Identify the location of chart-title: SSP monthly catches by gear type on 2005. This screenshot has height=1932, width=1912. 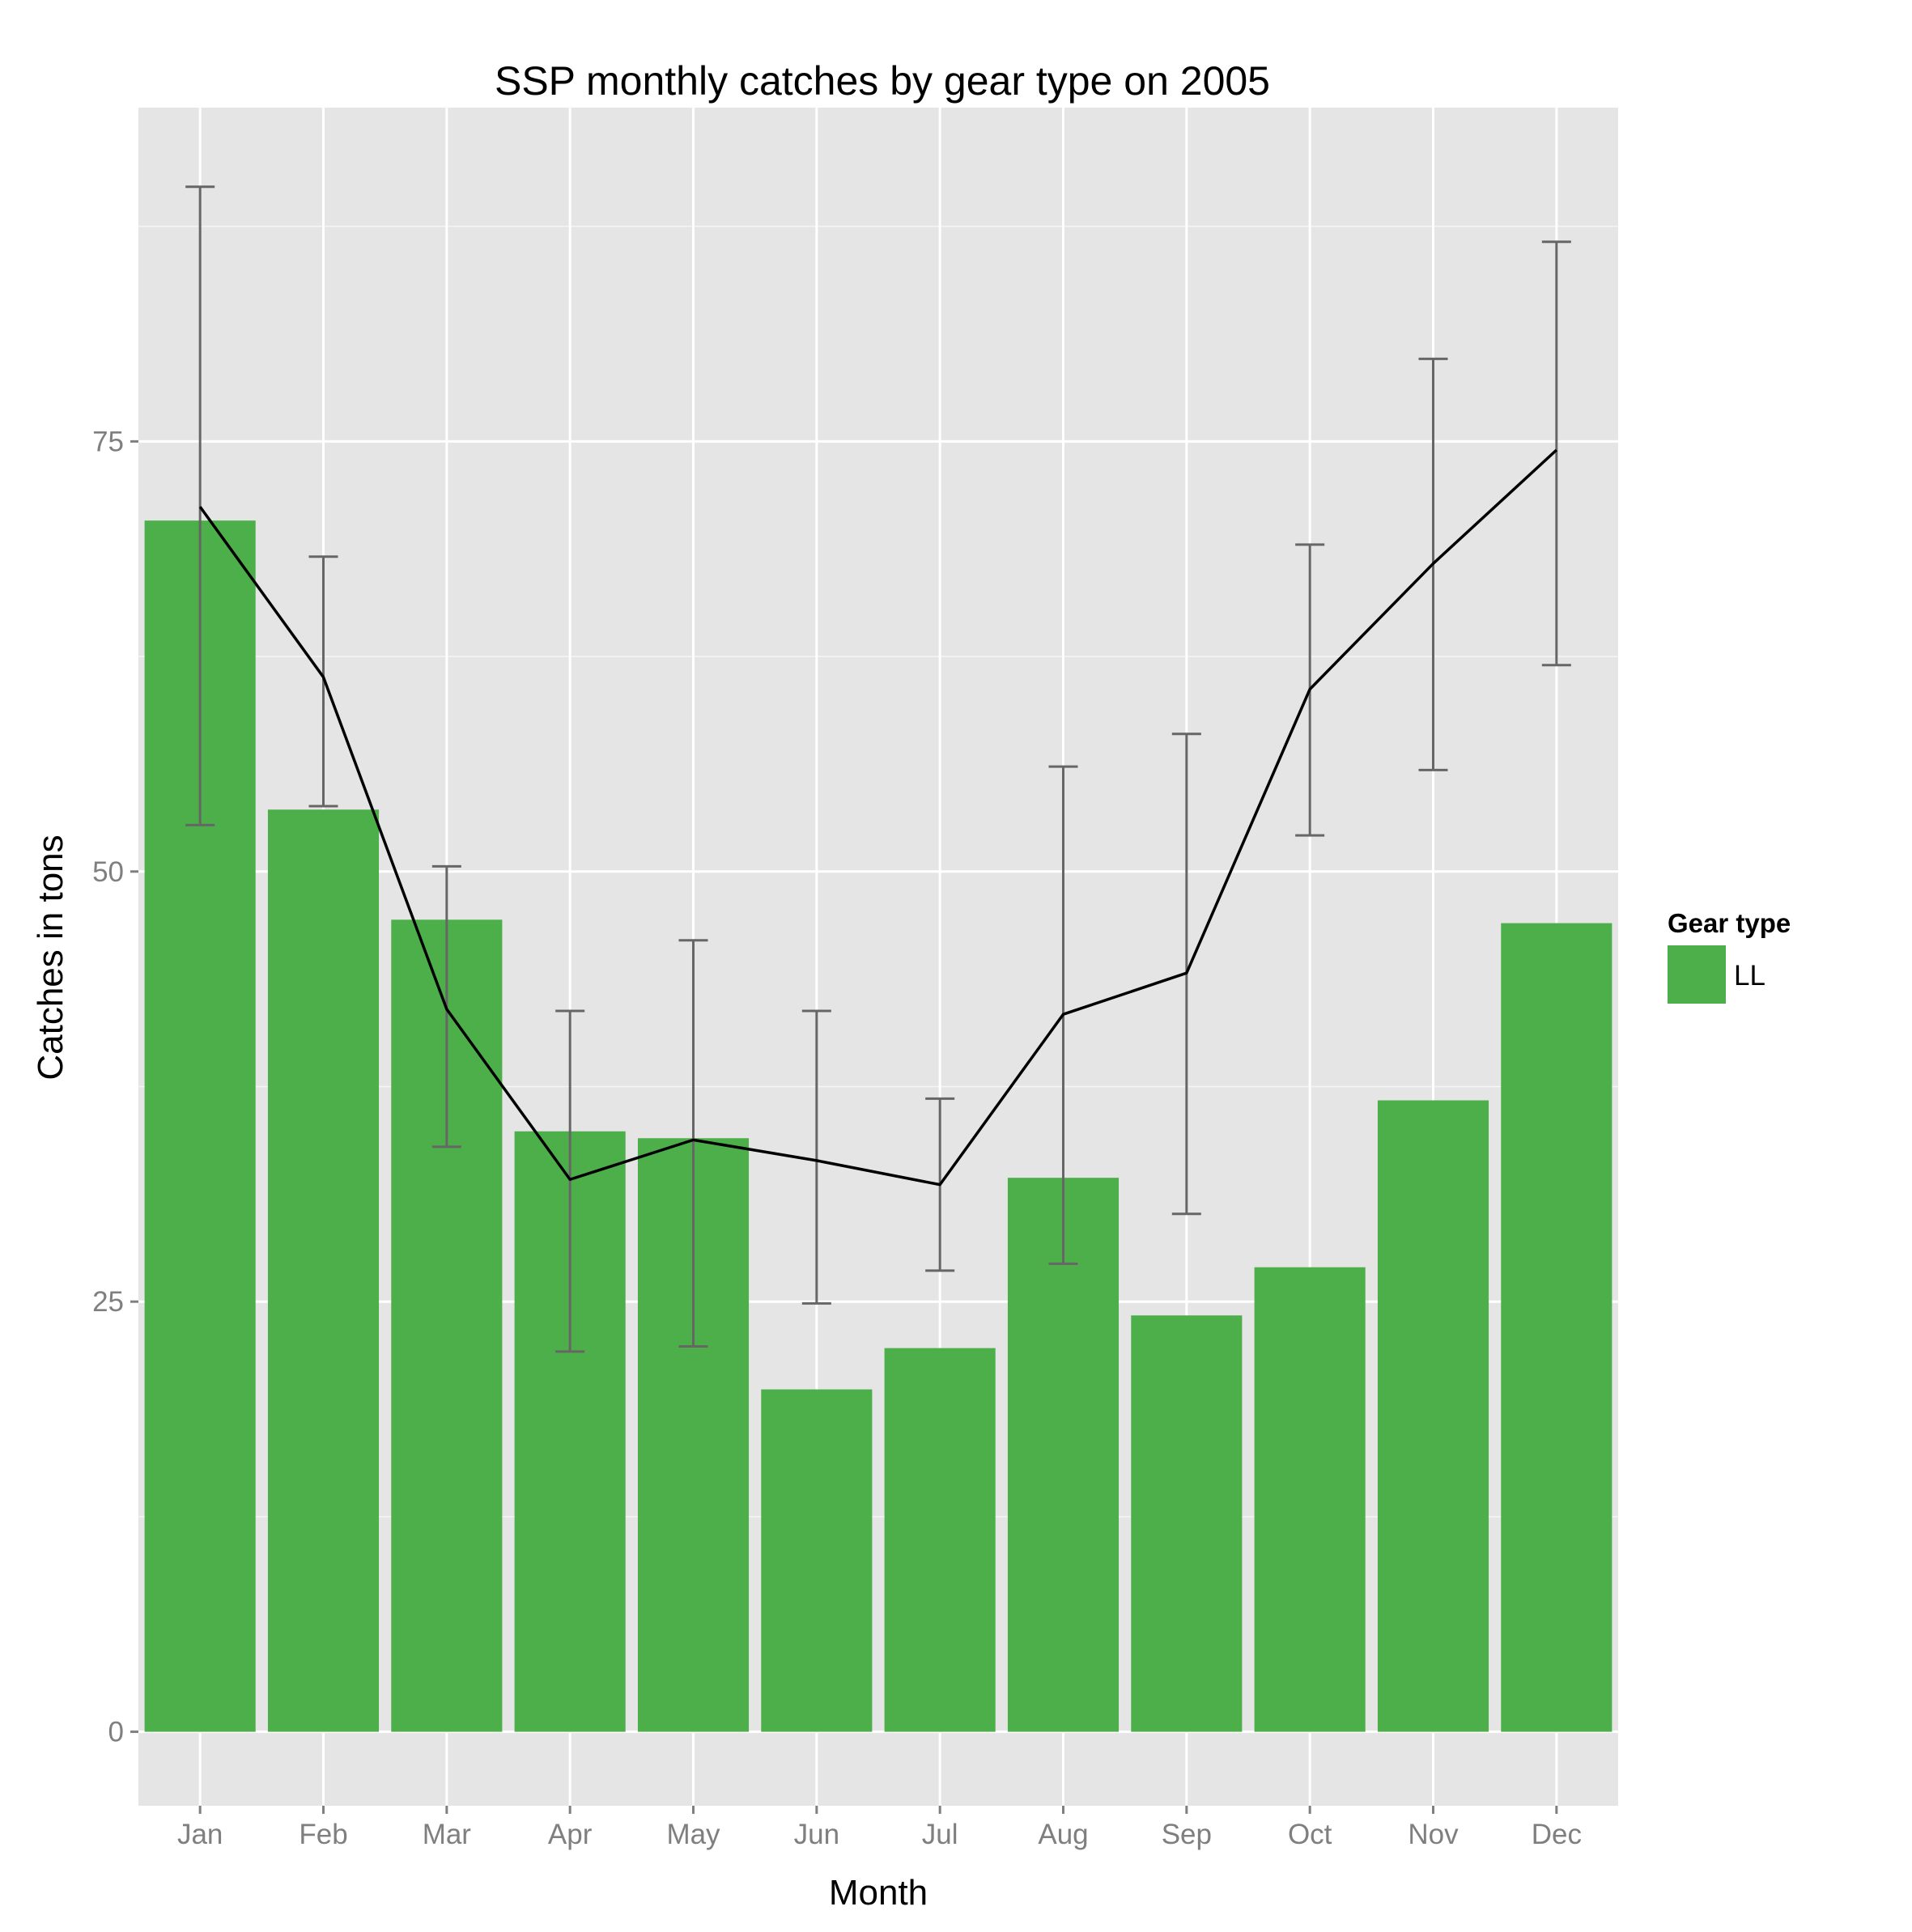
(882, 81).